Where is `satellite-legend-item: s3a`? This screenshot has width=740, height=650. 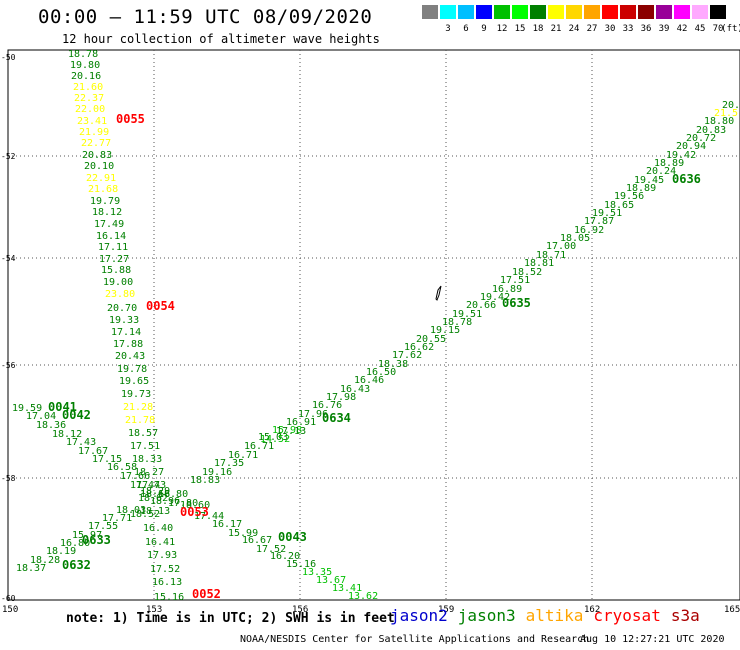 satellite-legend-item: s3a is located at coordinates (685, 615).